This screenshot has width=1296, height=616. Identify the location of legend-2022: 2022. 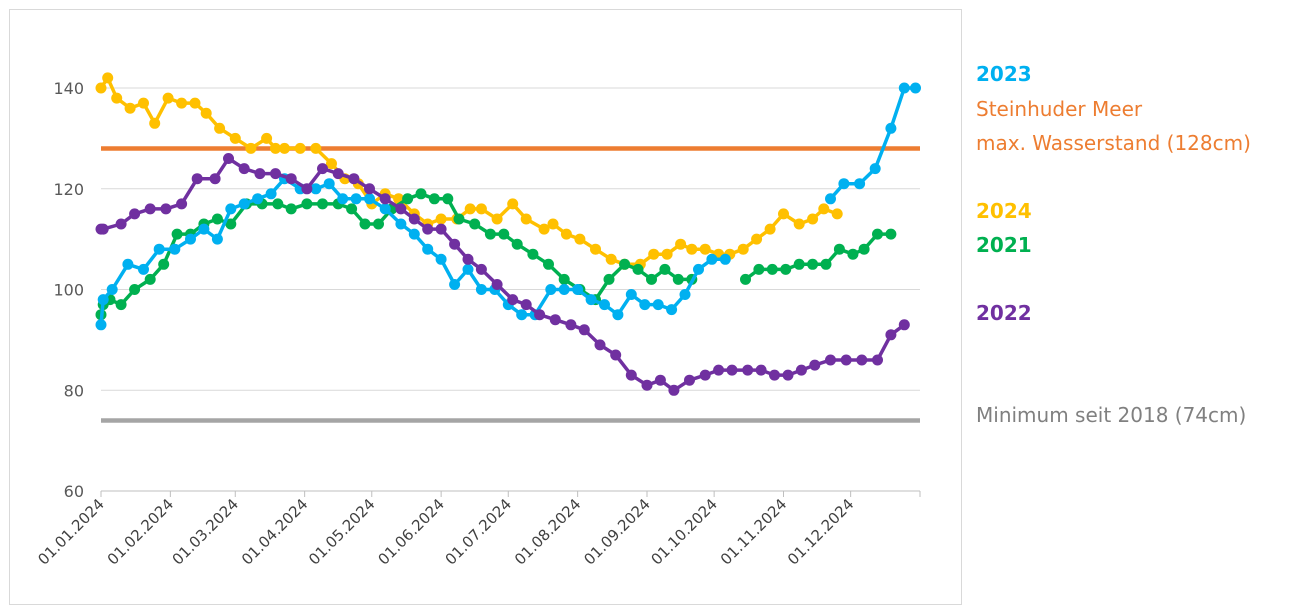
(1004, 313).